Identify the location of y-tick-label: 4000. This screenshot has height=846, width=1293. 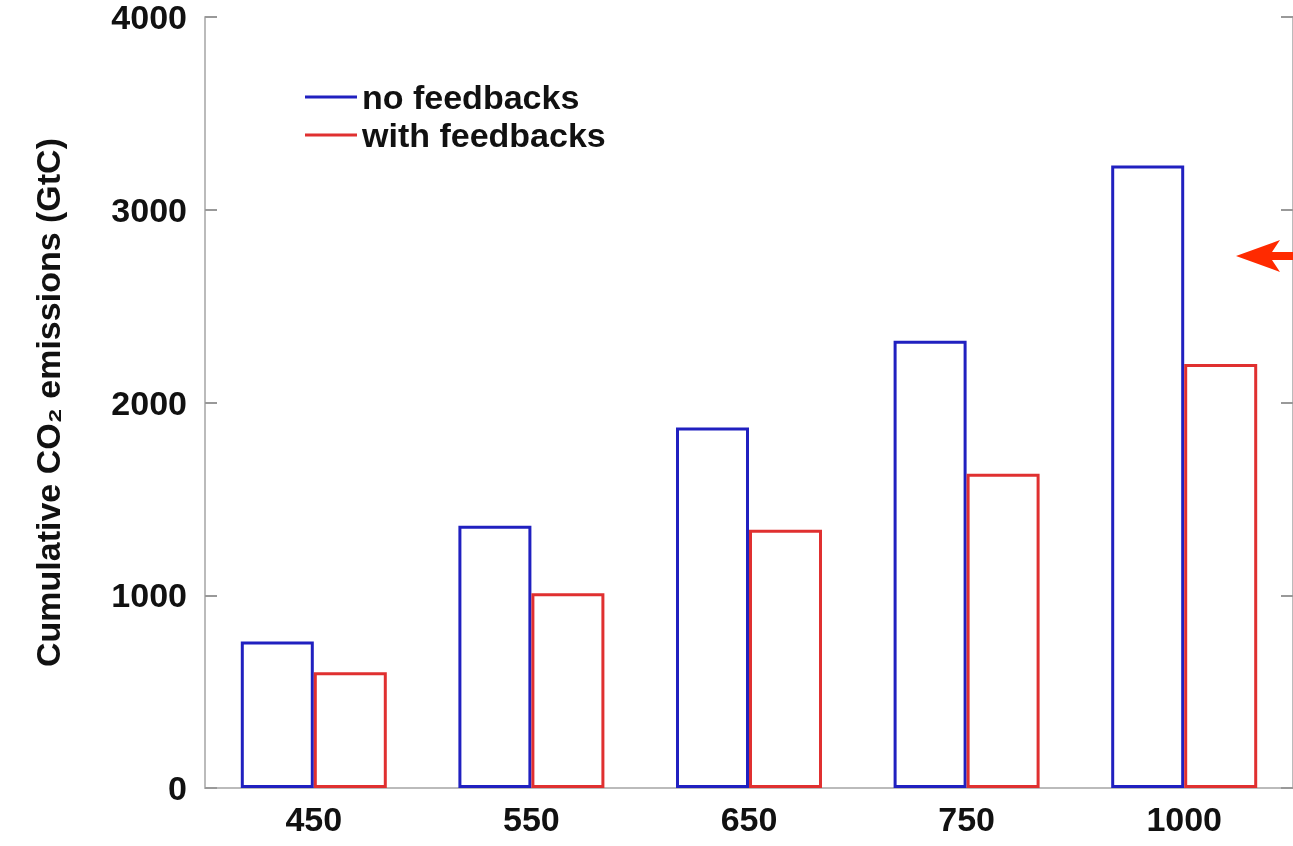
(149, 18).